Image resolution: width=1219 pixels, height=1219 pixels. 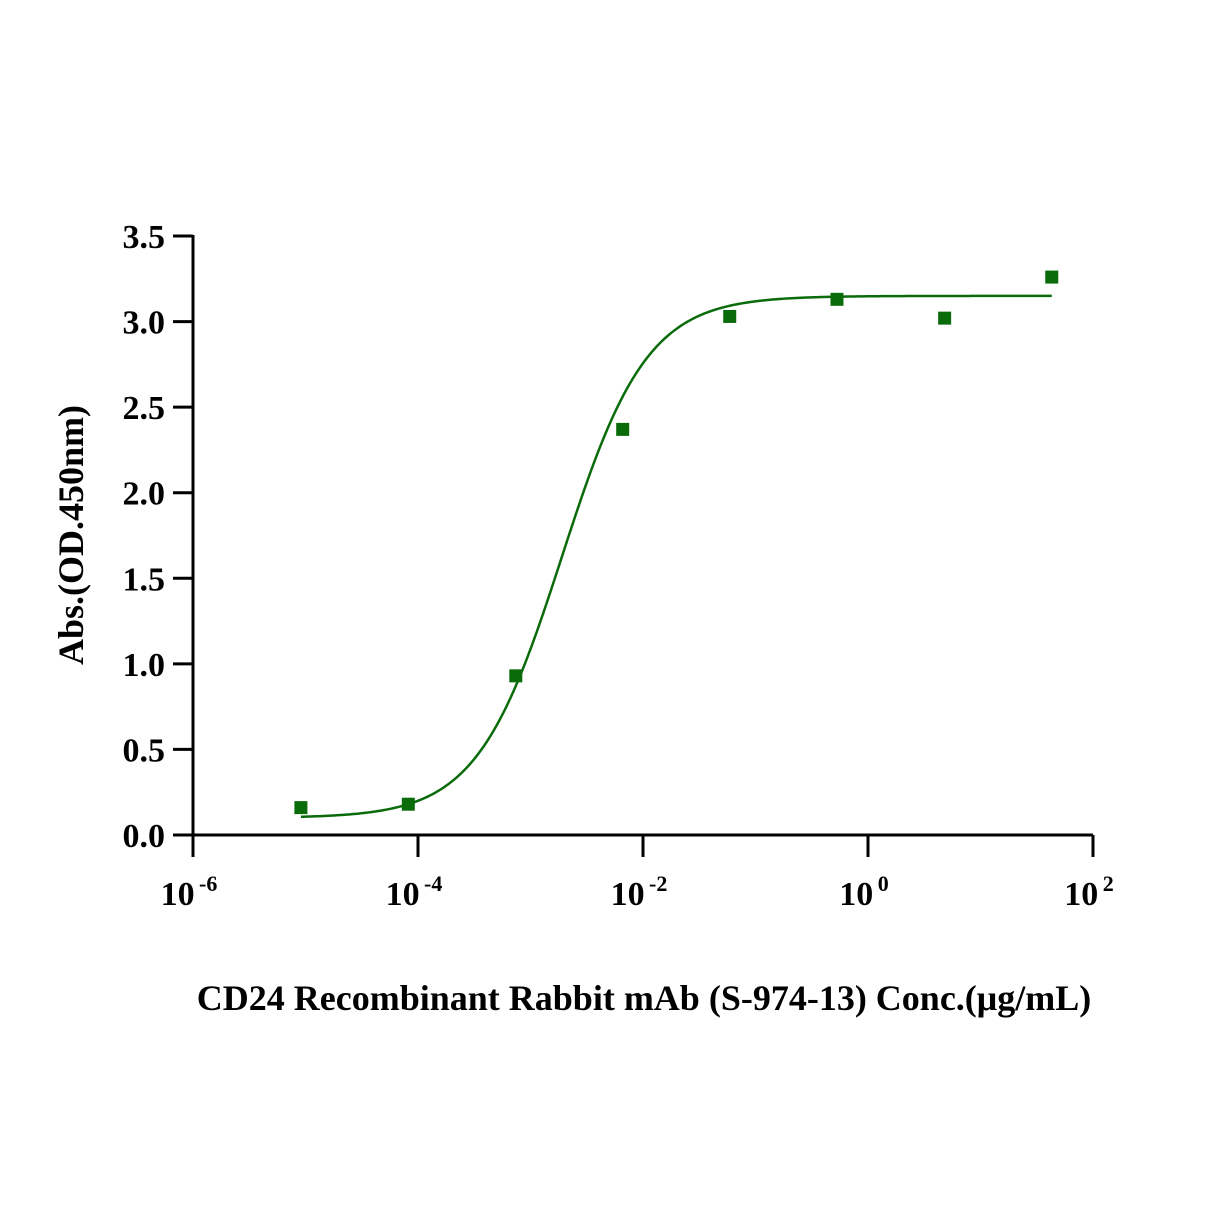 I want to click on x-tick-label-exponent: 2, so click(x=1105, y=883).